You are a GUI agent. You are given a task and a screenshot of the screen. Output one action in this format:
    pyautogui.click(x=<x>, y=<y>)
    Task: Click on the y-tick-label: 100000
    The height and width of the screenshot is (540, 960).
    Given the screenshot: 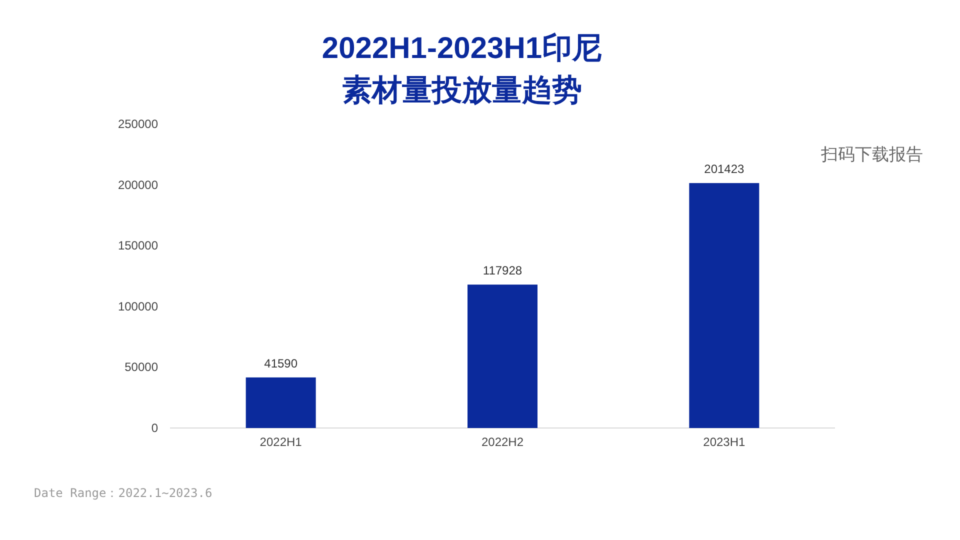 What is the action you would take?
    pyautogui.click(x=138, y=306)
    